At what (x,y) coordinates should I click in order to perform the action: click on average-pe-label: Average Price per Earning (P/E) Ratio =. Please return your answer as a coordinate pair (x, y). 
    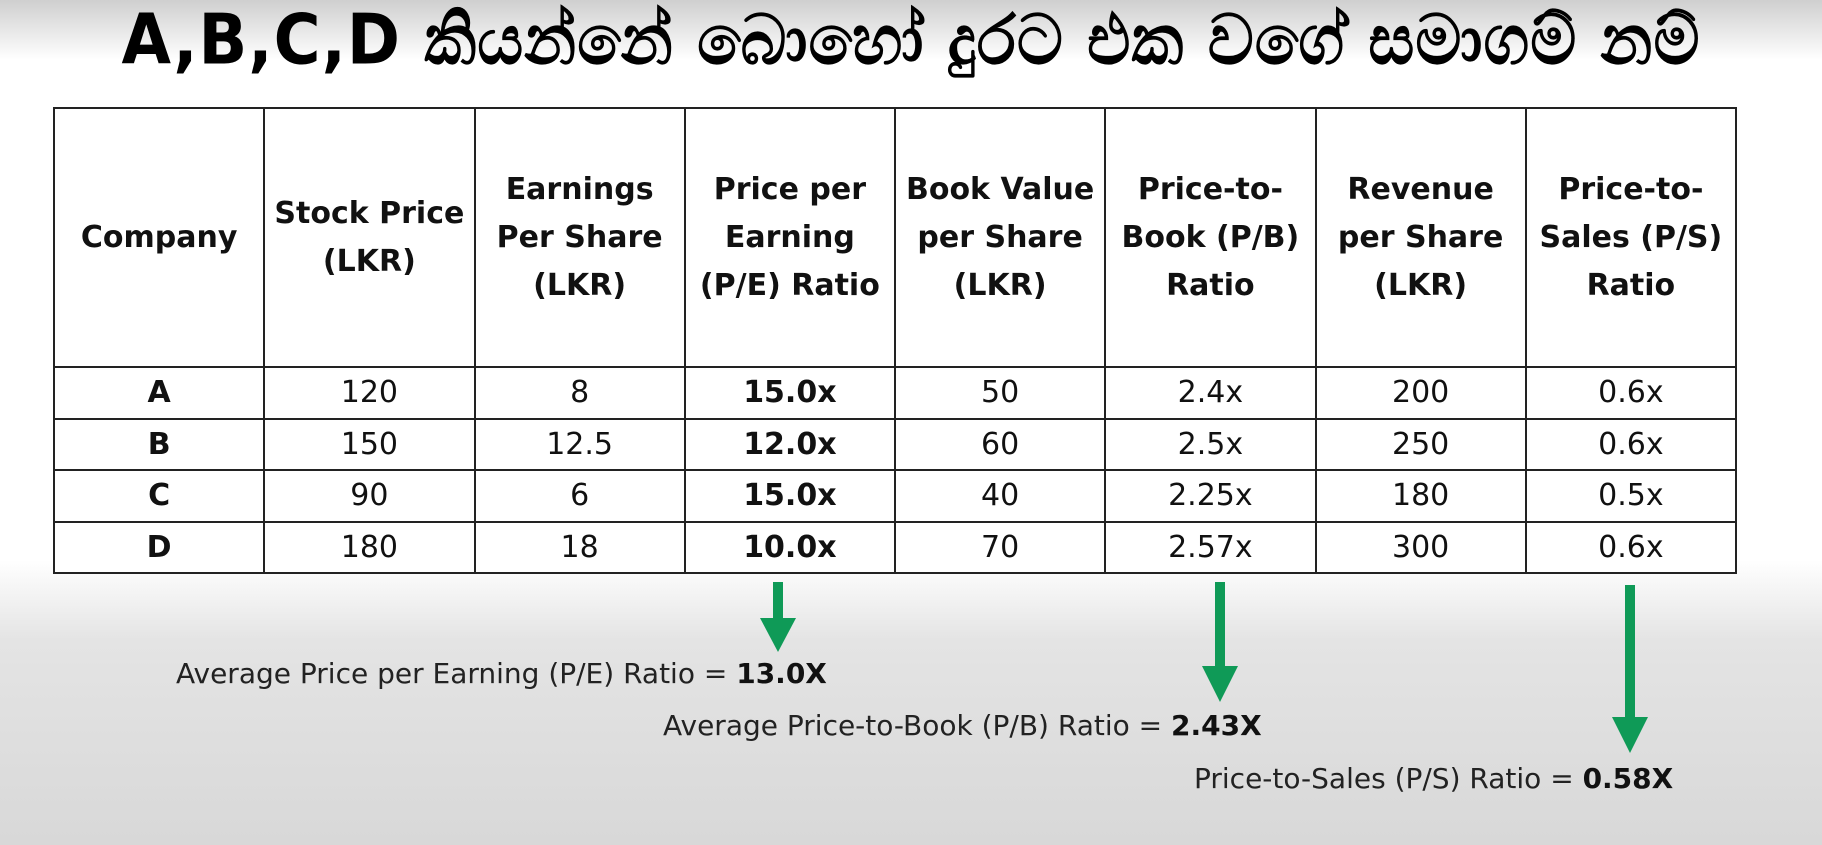
    Looking at the image, I should click on (456, 673).